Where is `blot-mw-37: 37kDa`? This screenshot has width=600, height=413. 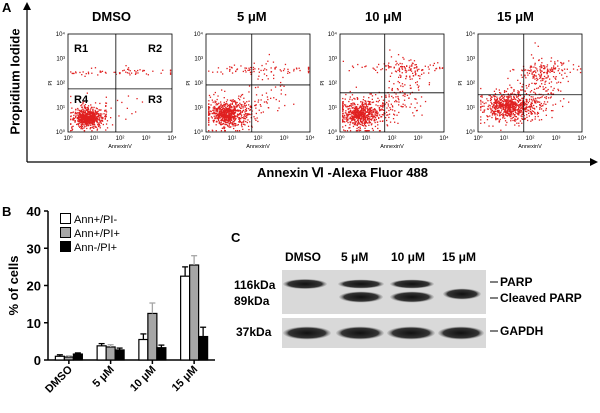 blot-mw-37: 37kDa is located at coordinates (254, 332).